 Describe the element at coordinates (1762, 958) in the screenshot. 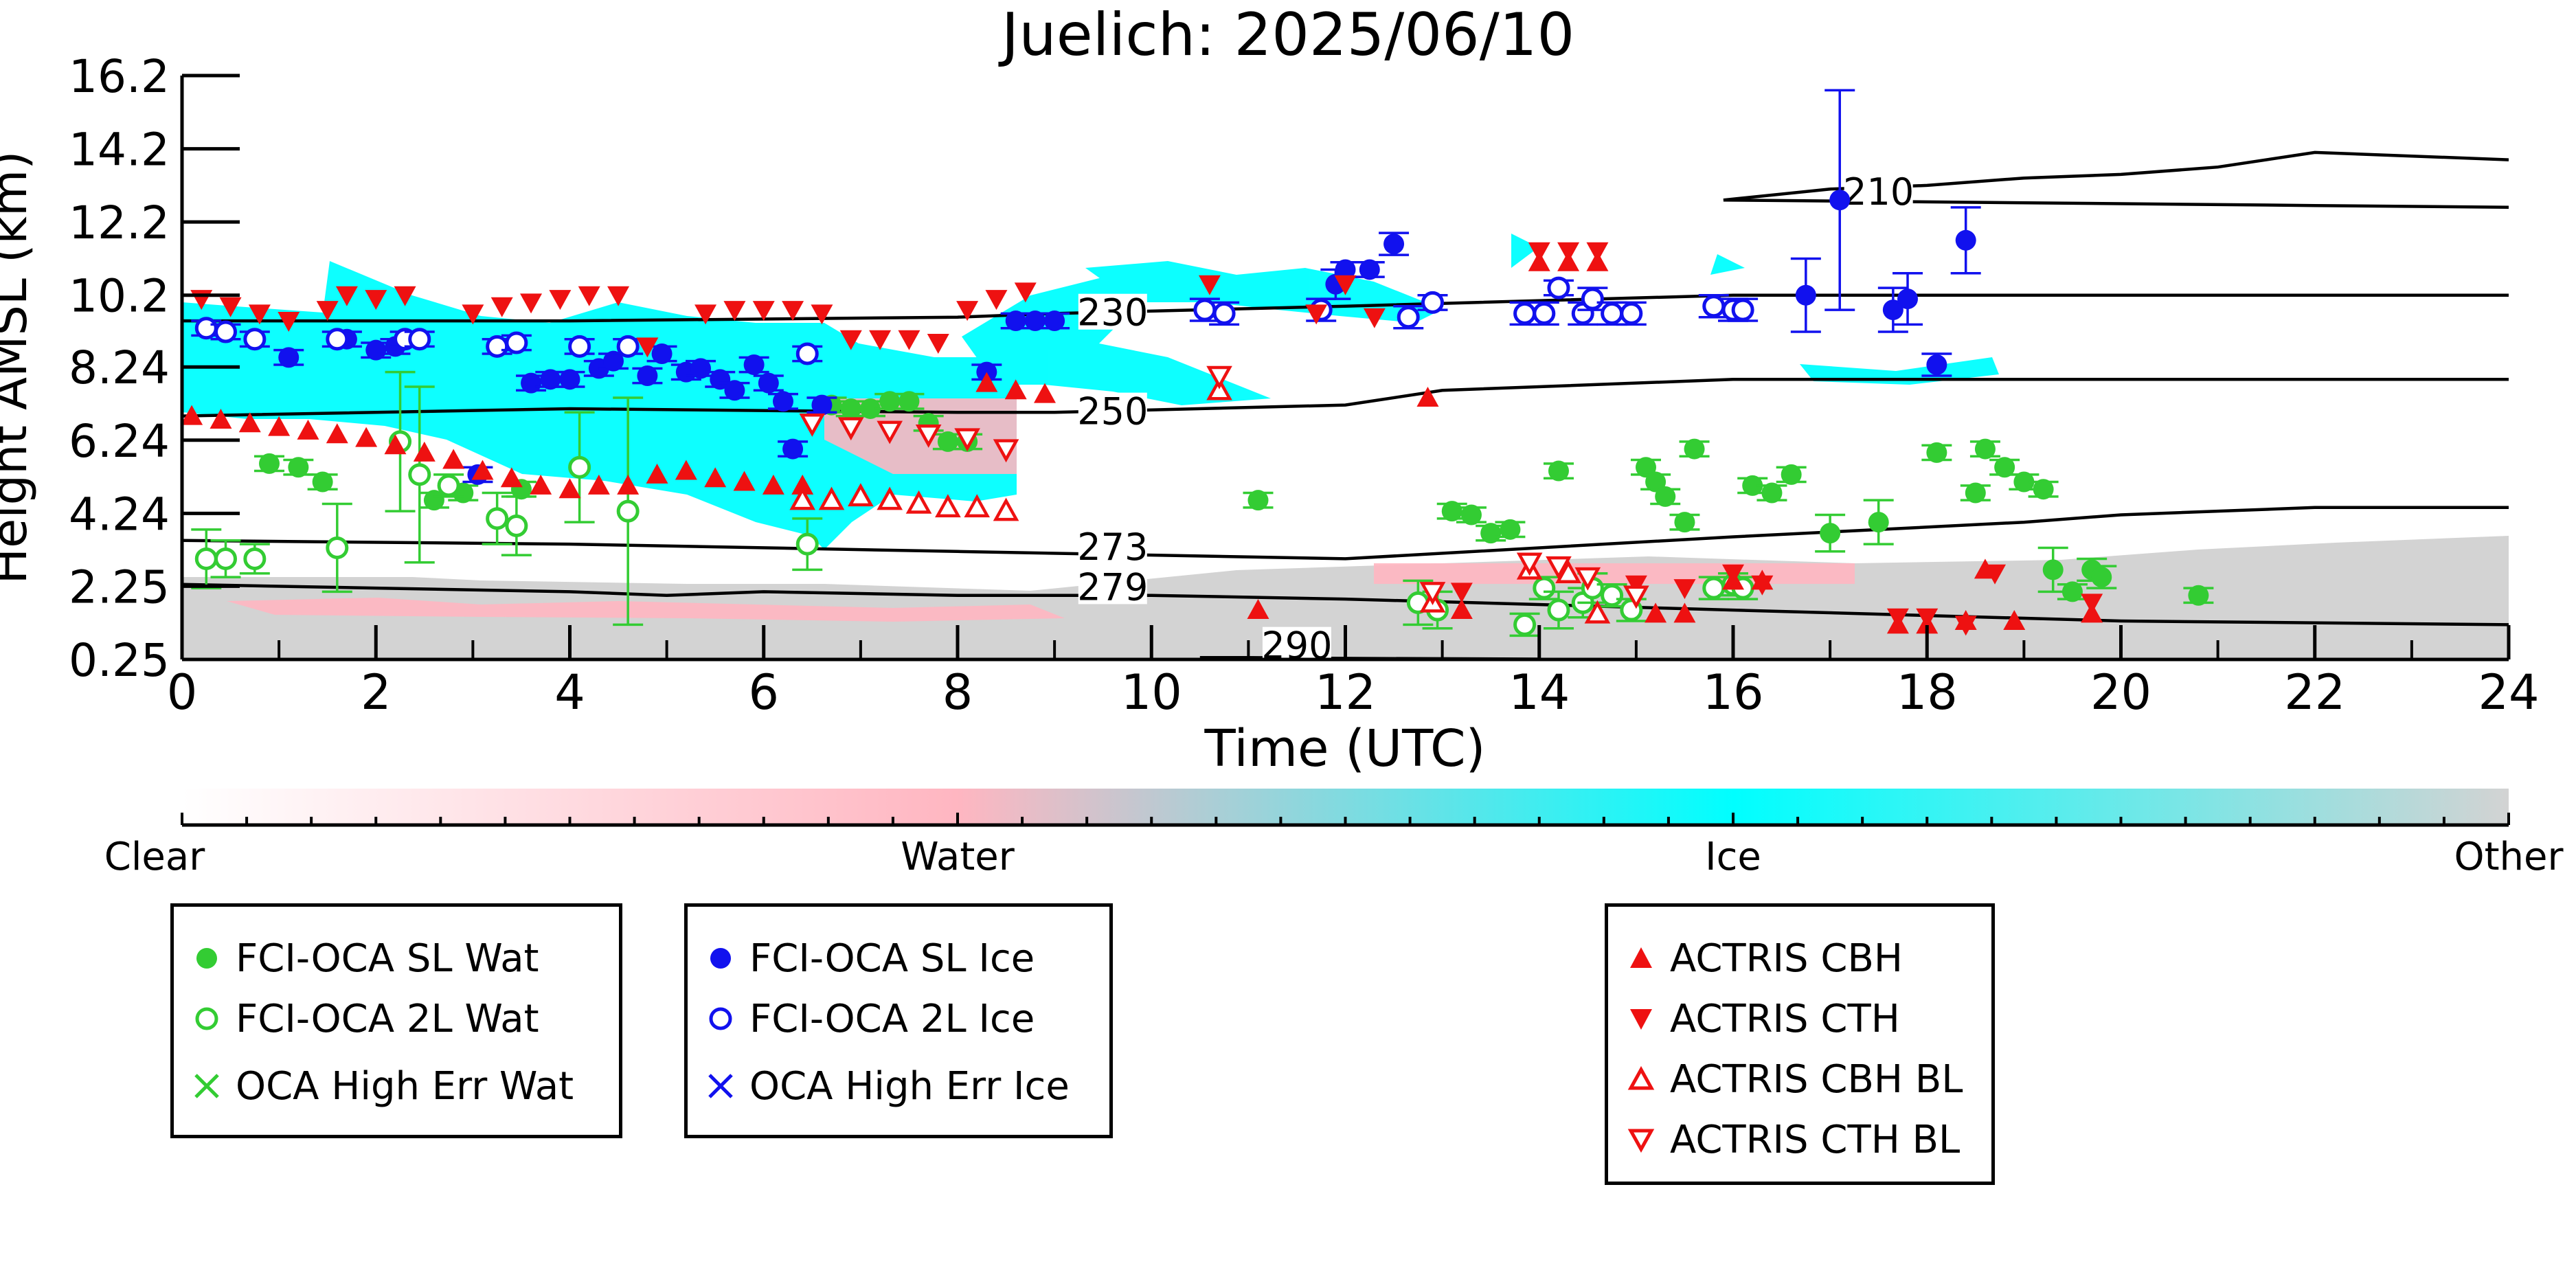

I see `legend-item: ACTRIS CBH` at that location.